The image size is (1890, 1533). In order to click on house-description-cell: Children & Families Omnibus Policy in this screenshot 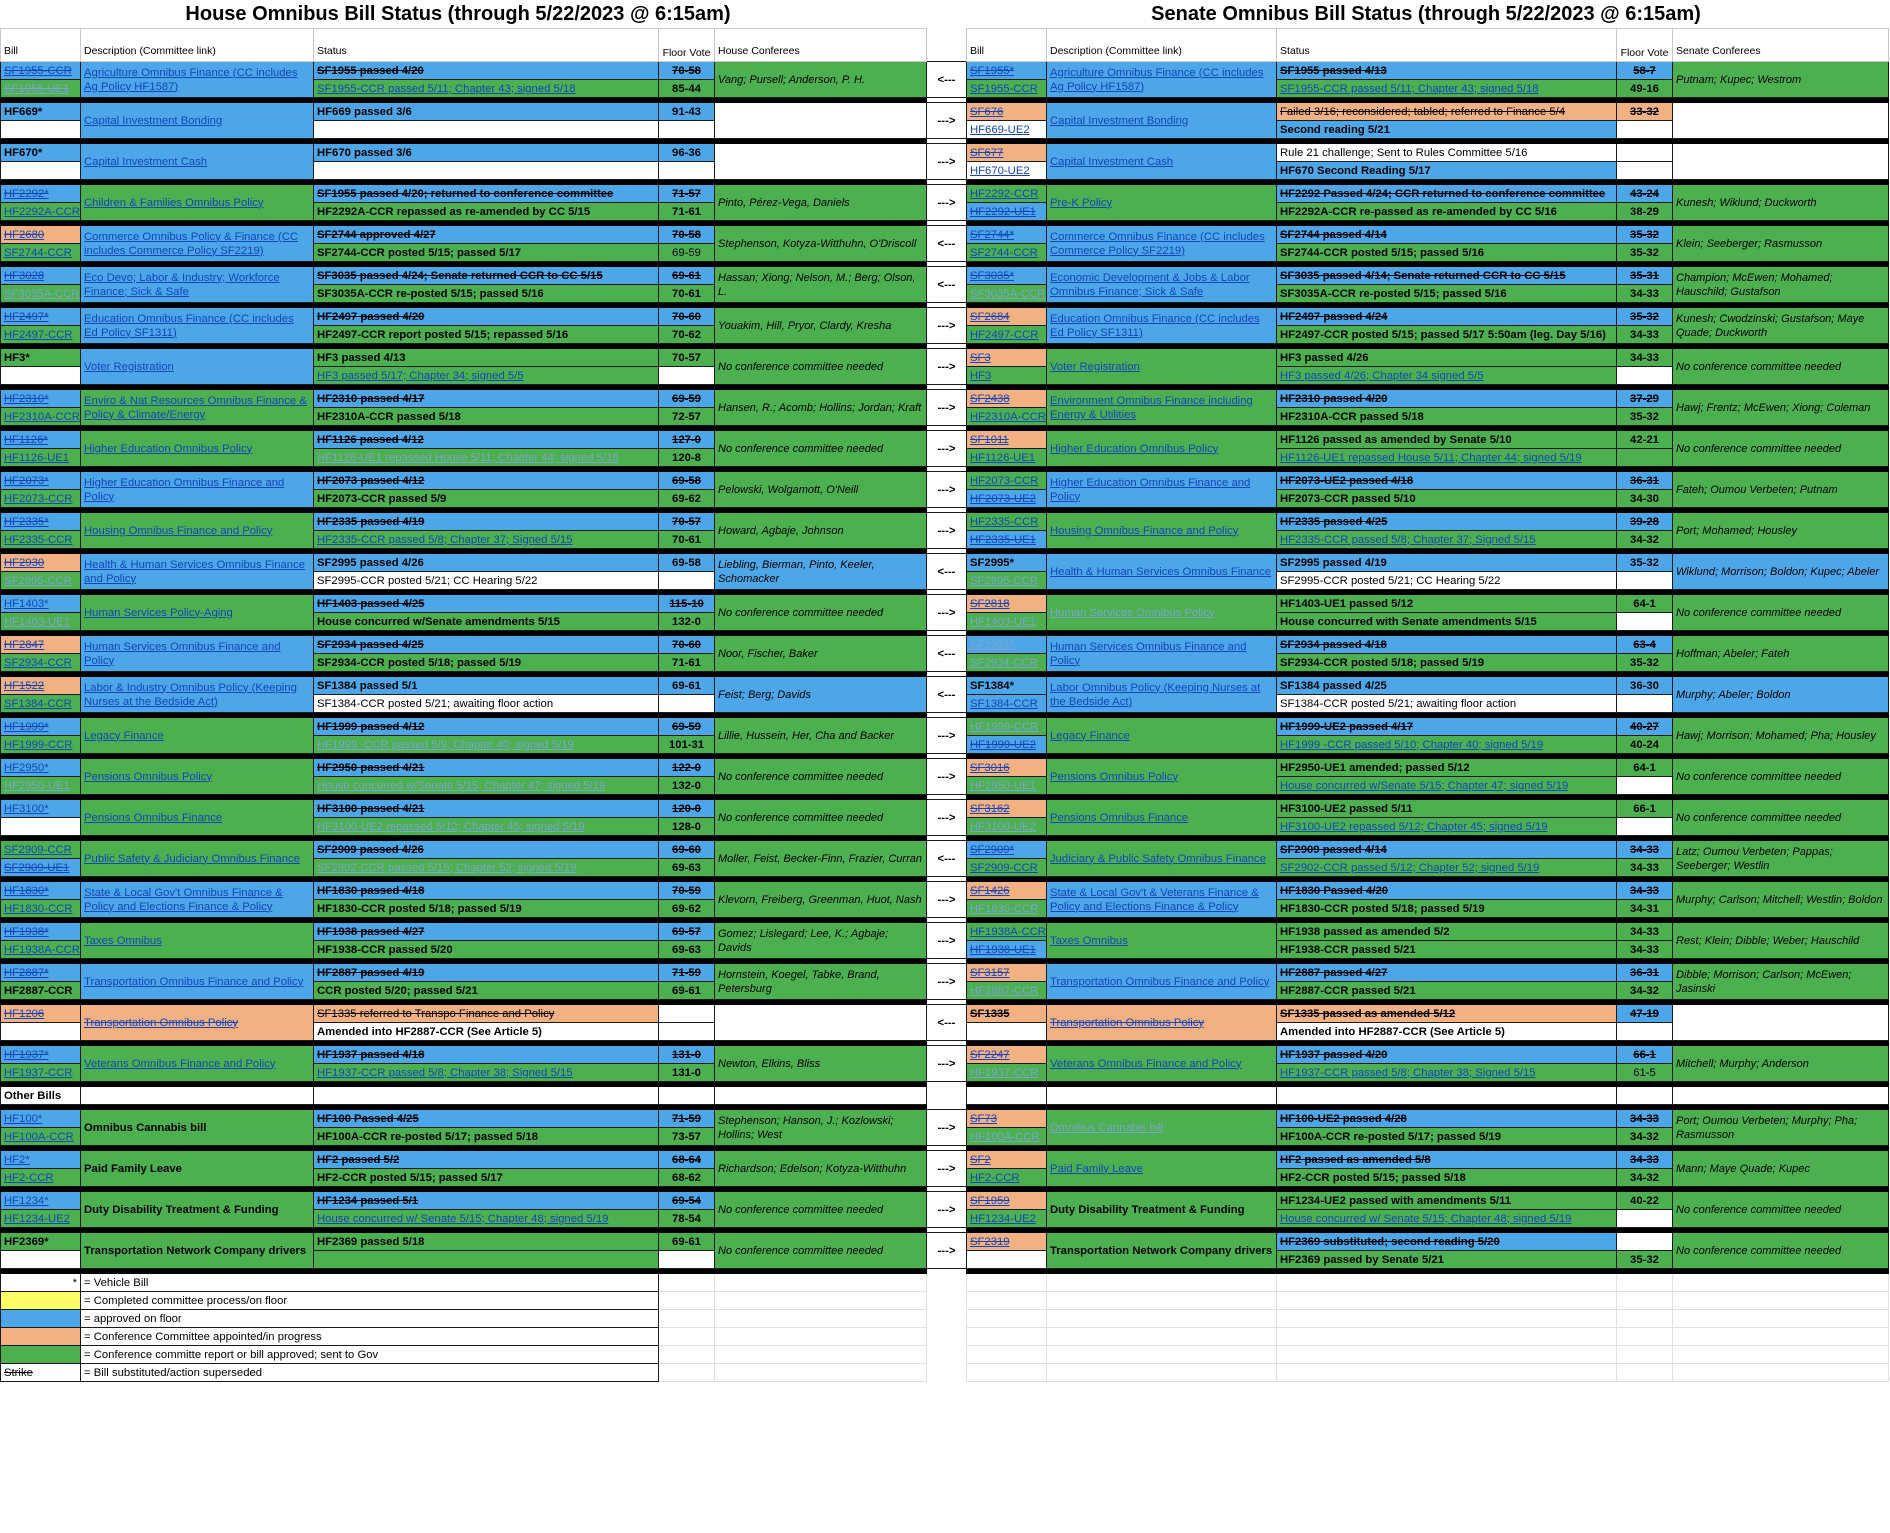, I will do `click(197, 202)`.